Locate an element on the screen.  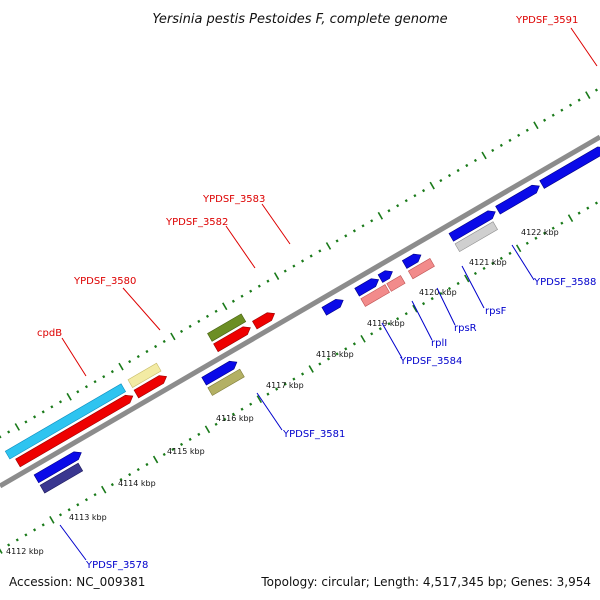
label-YPDSF_3584: YPDSF_3584 is located at coordinates (430, 361).